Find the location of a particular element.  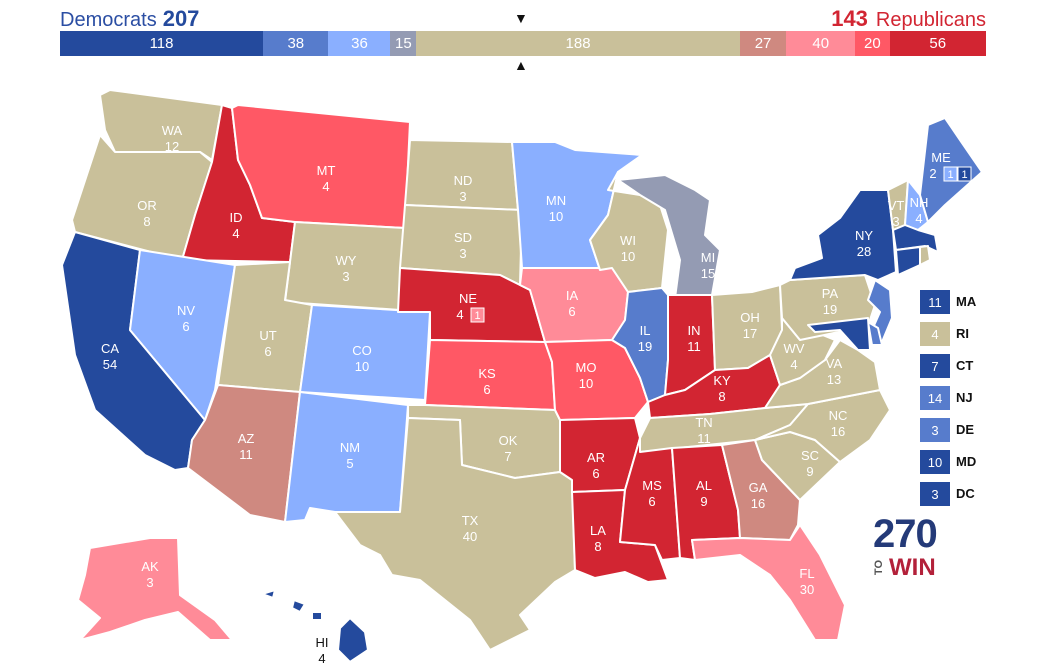

state-mi is located at coordinates (669, 236).